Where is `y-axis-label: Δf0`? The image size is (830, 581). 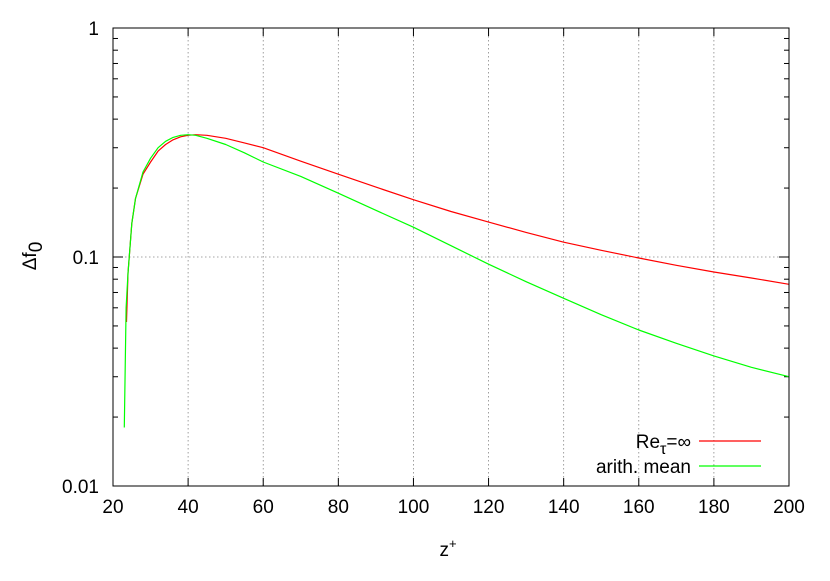
y-axis-label: Δf0 is located at coordinates (33, 256).